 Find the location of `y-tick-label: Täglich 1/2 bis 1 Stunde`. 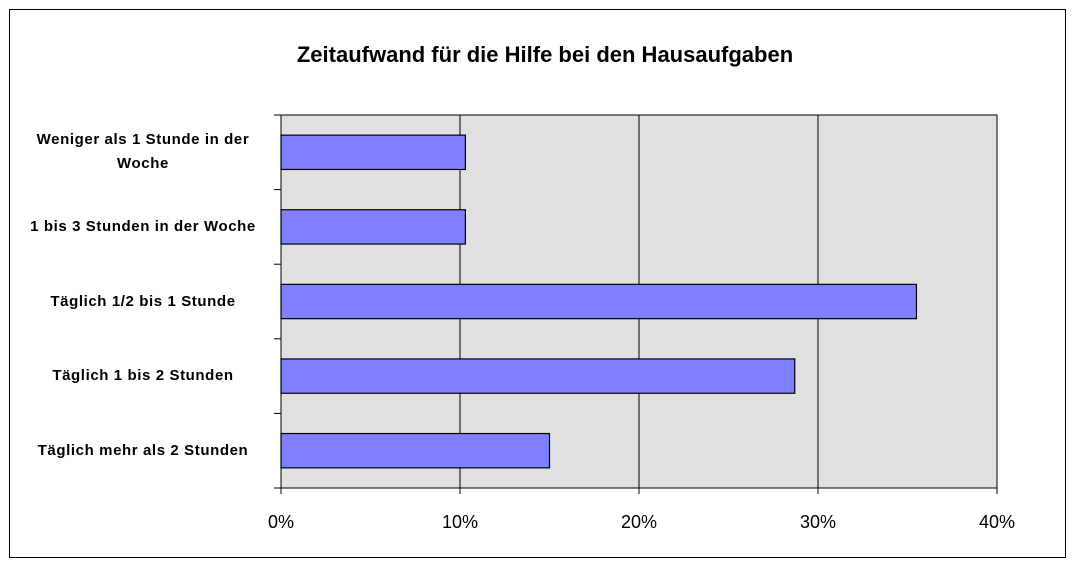

y-tick-label: Täglich 1/2 bis 1 Stunde is located at coordinates (143, 301).